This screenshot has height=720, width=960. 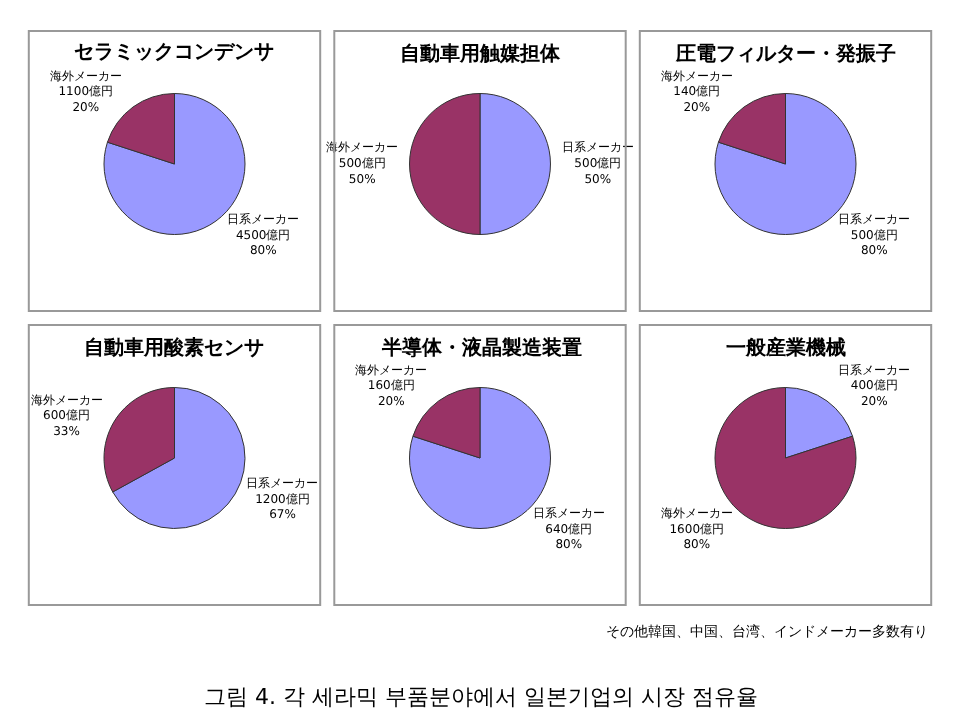 I want to click on caption: 그림 4. 각 세라믹 부품분야에서 일본기업의 시장 점유율, so click(x=481, y=697).